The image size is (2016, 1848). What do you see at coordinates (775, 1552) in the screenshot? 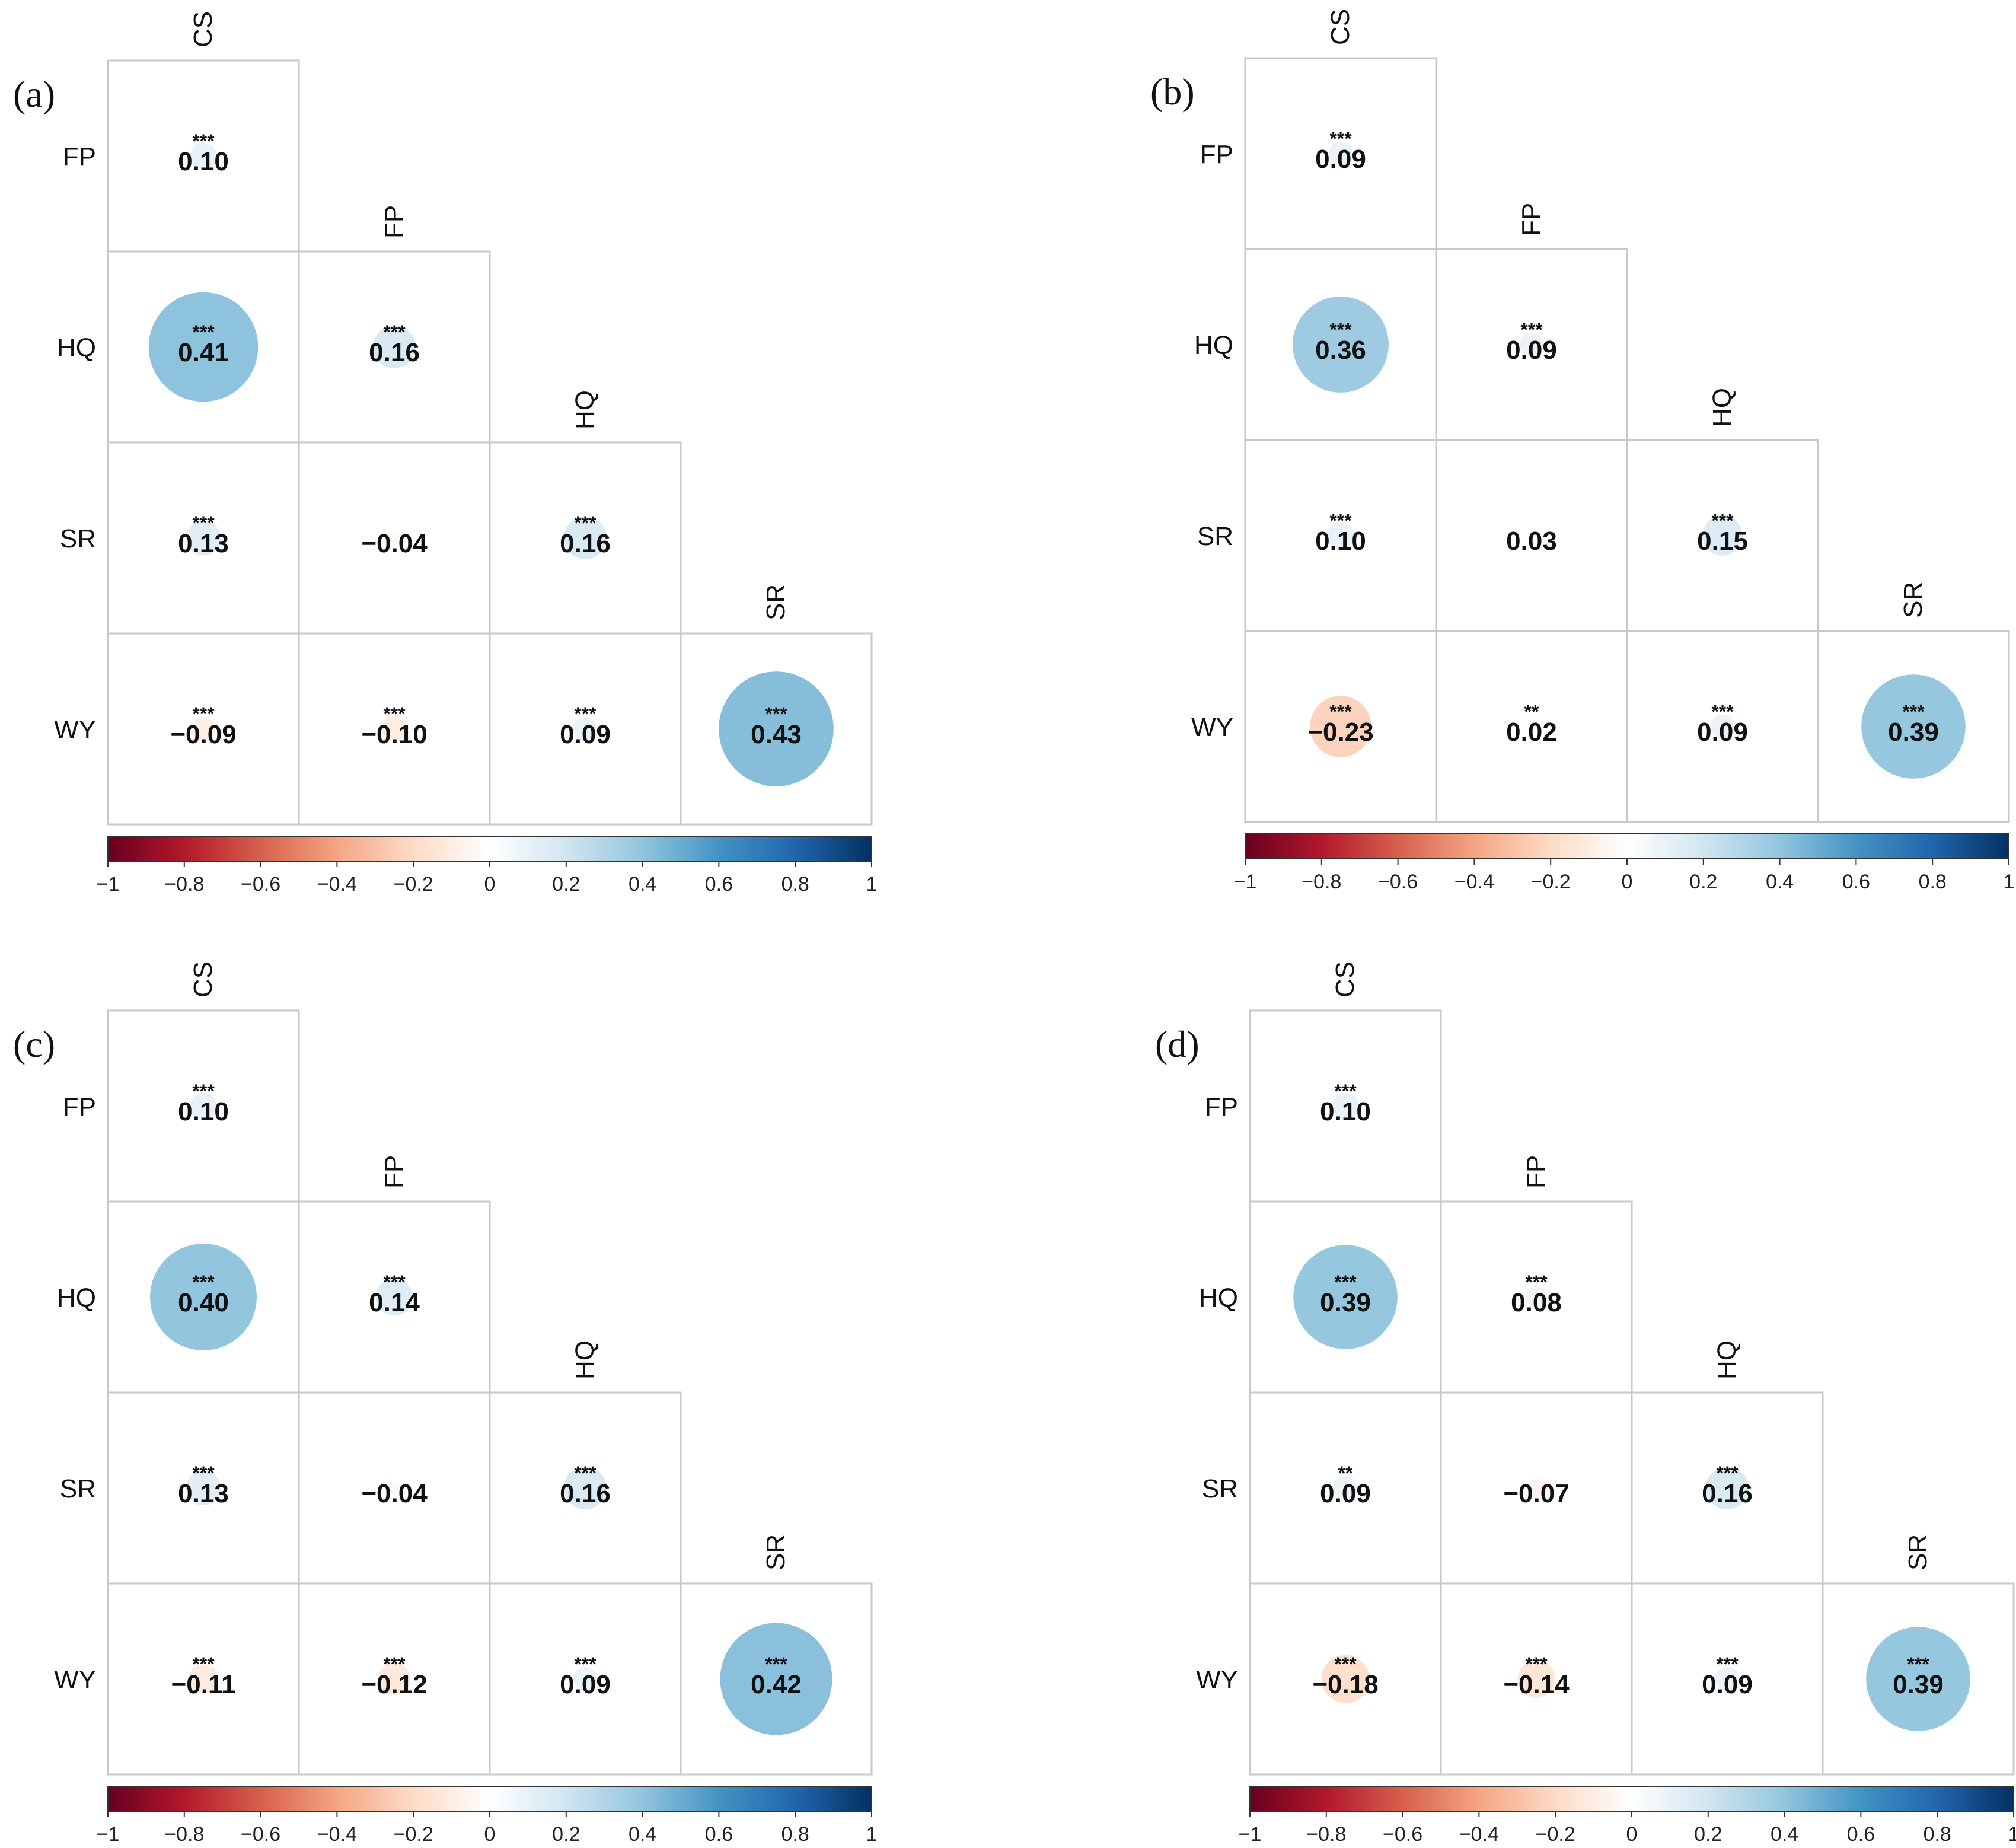
I see `column-label-sr: SR` at bounding box center [775, 1552].